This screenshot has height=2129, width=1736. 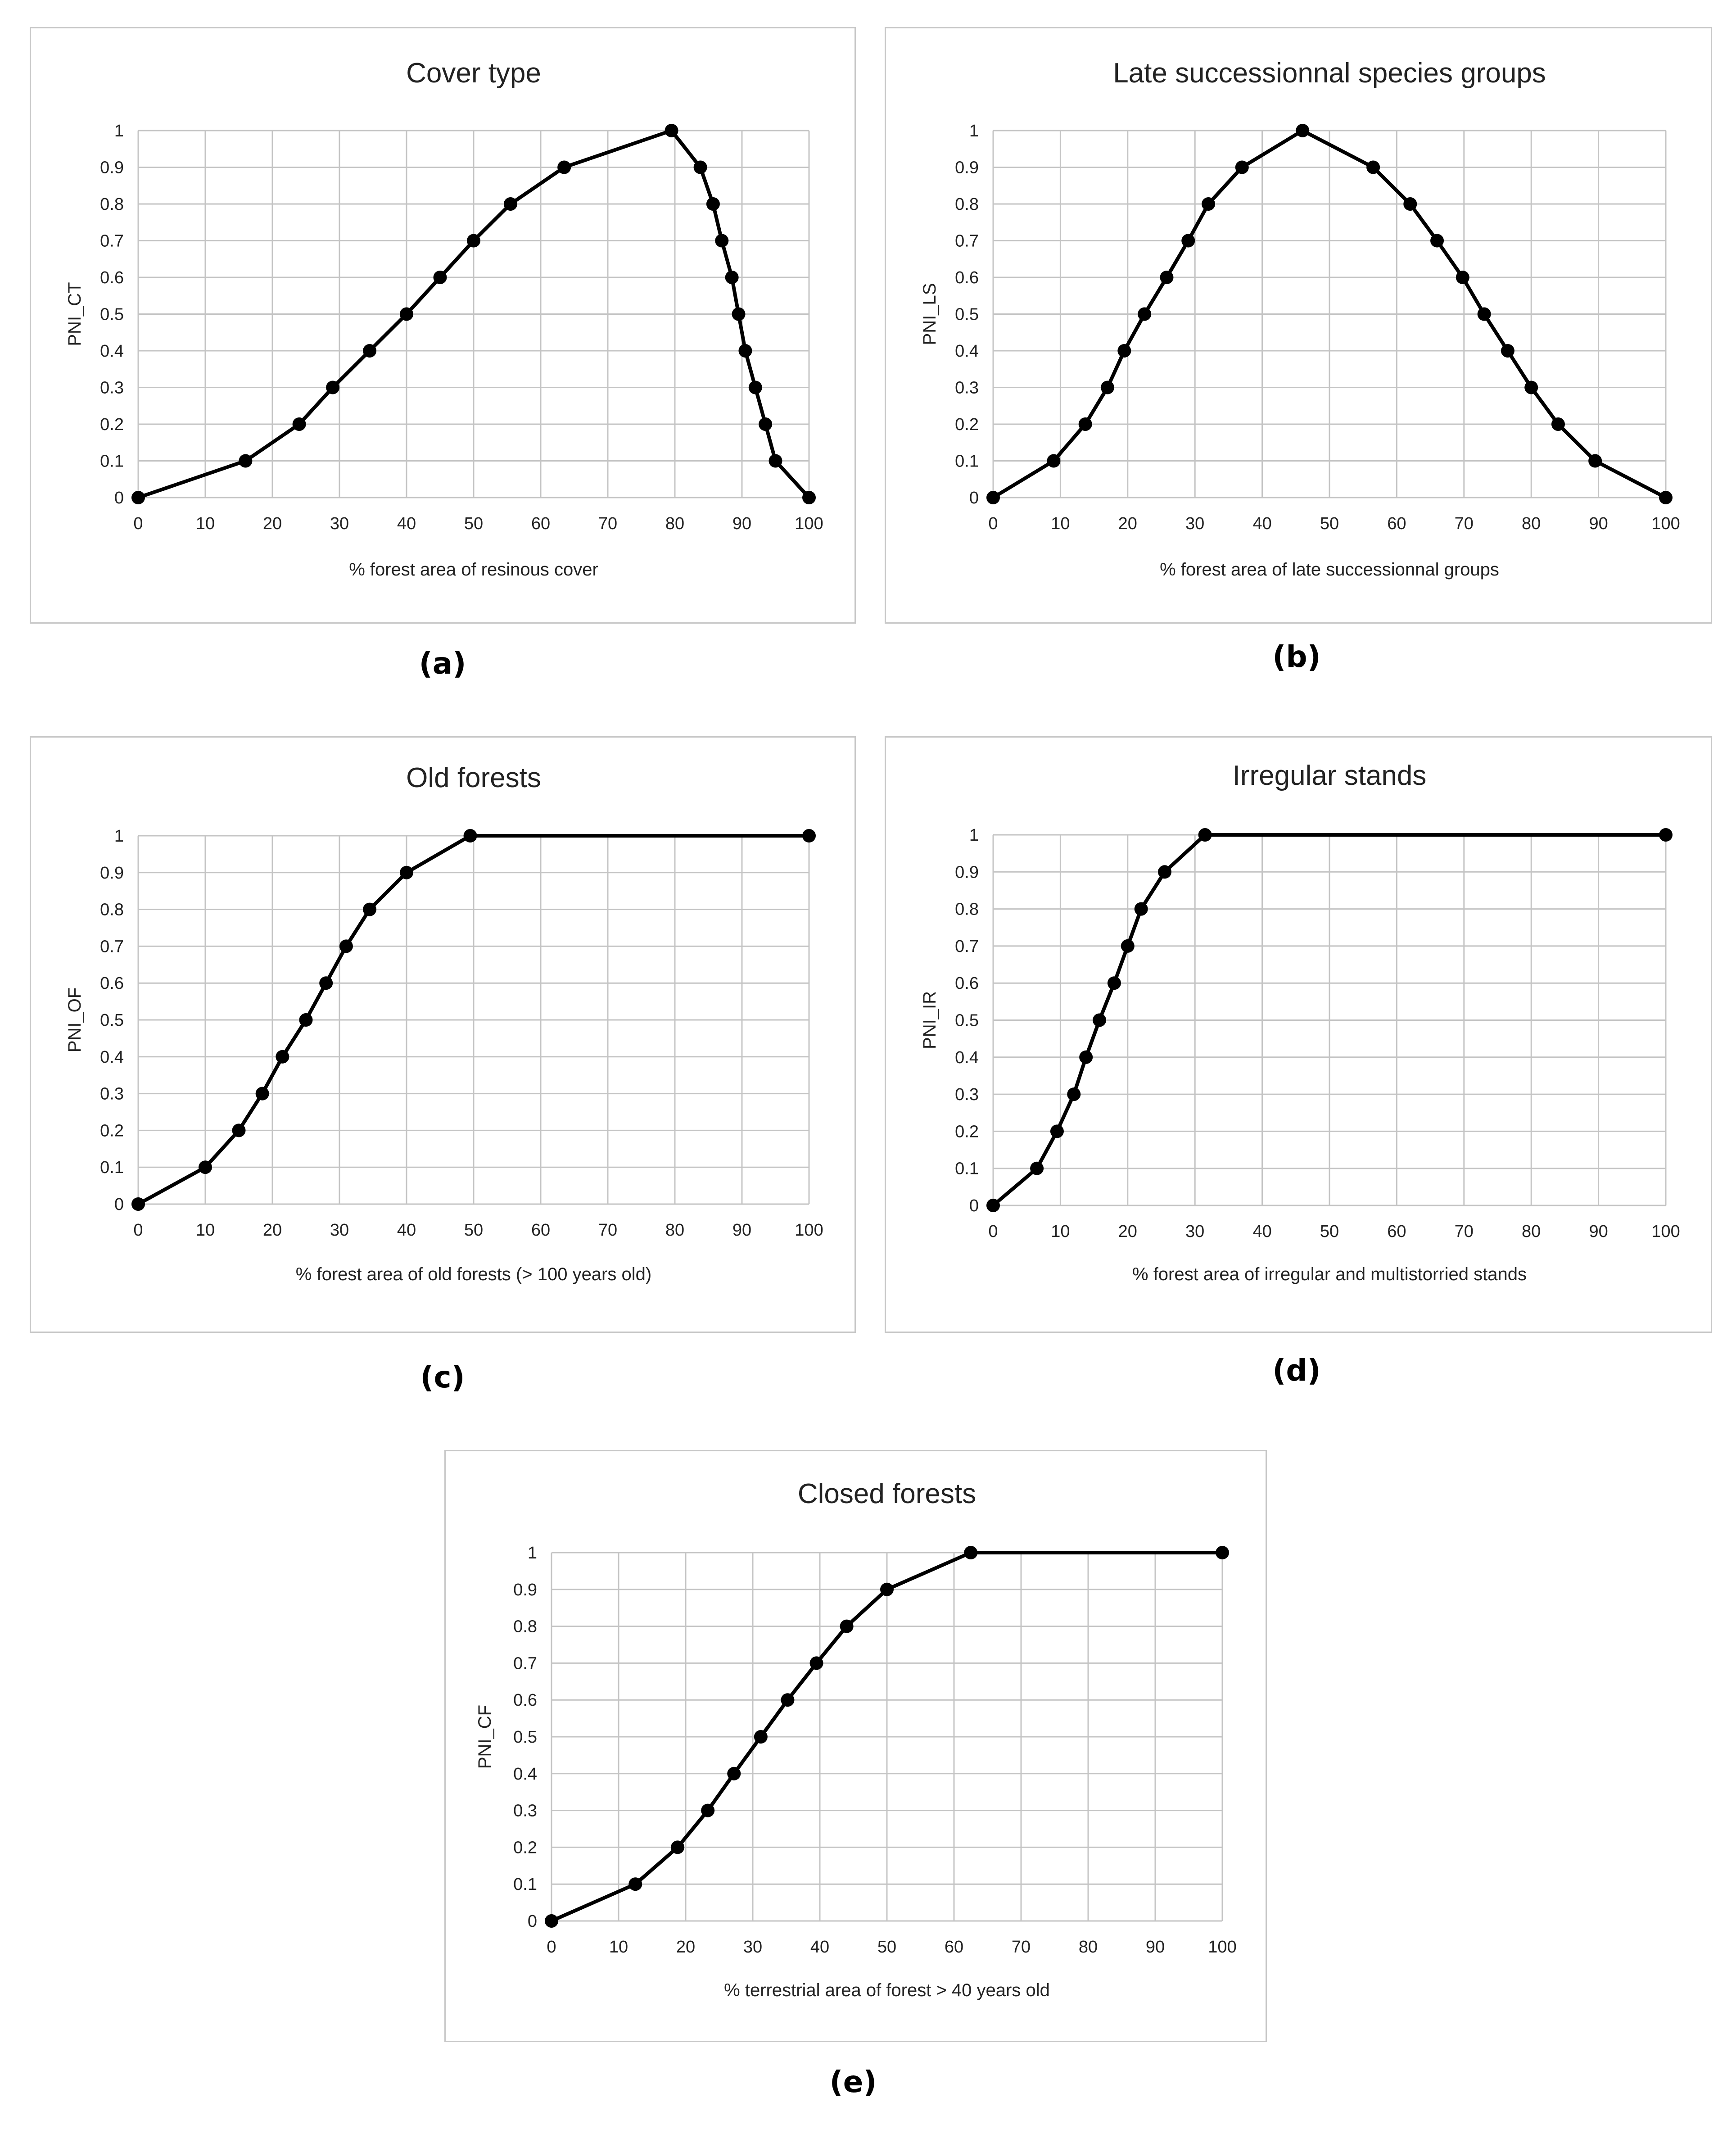 What do you see at coordinates (525, 1848) in the screenshot?
I see `y-tick-label: 0.2` at bounding box center [525, 1848].